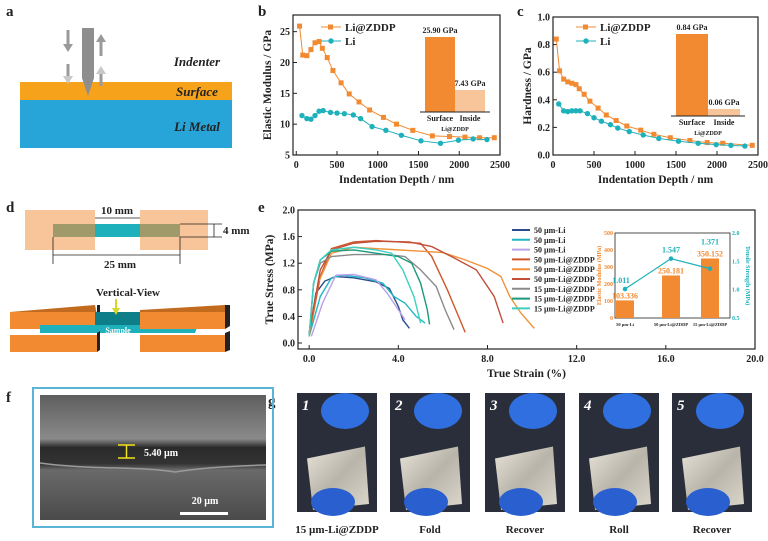 Image resolution: width=768 pixels, height=541 pixels. I want to click on y-tick-label: 15, so click(285, 94).